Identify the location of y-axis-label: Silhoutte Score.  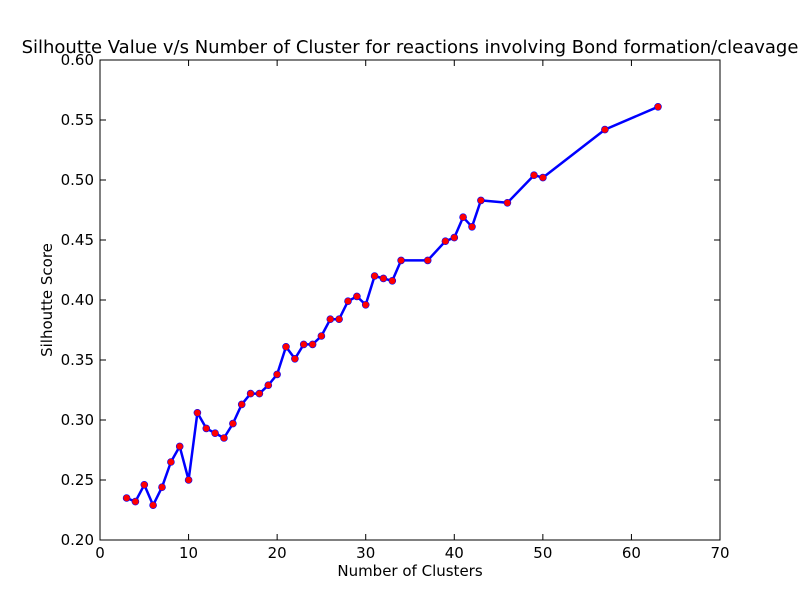
(47, 300).